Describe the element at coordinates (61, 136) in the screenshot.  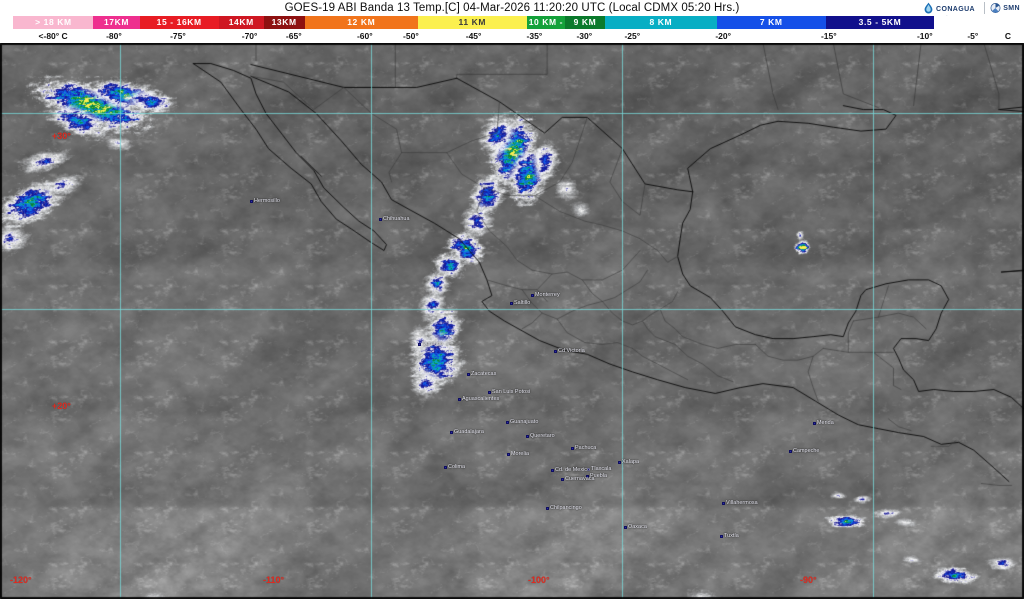
I see `graticule-label: +30°` at that location.